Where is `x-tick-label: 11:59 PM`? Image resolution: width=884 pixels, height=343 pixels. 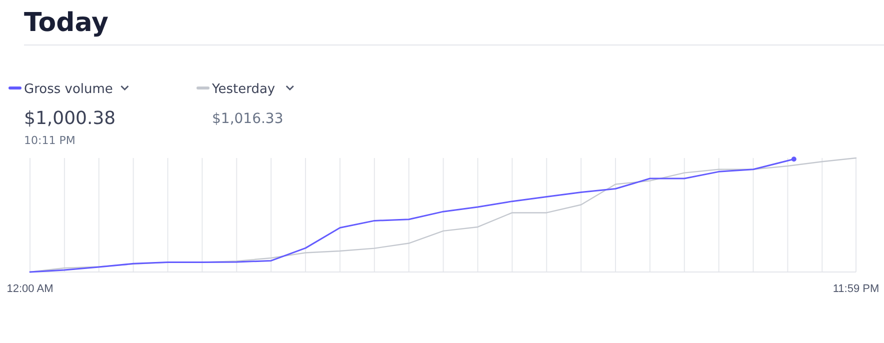
x-tick-label: 11:59 PM is located at coordinates (856, 289).